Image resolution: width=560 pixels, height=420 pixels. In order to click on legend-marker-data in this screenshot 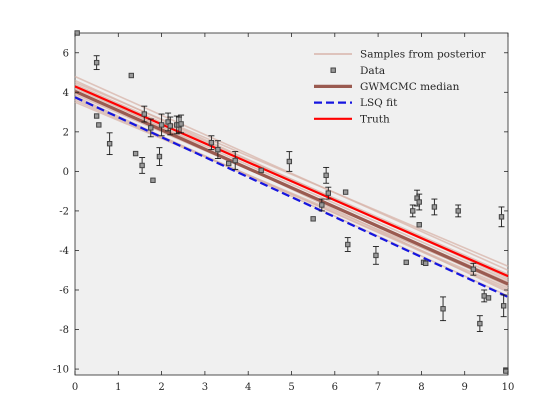, I will do `click(333, 70)`.